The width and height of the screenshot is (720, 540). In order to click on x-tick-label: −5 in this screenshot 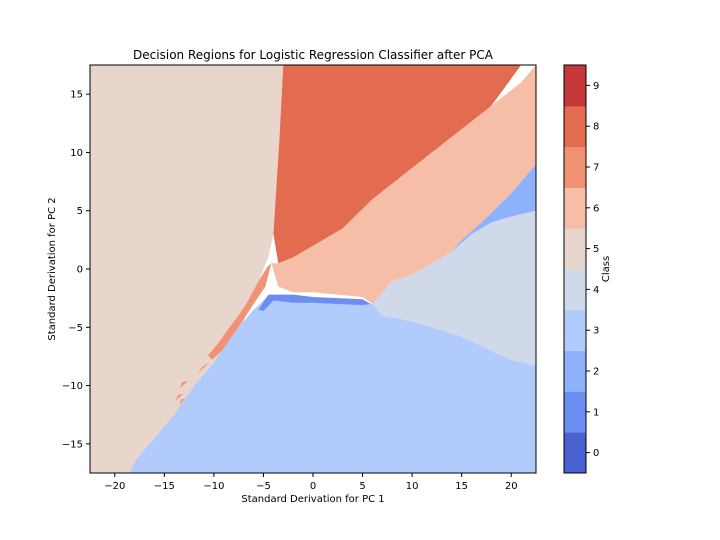, I will do `click(263, 486)`.